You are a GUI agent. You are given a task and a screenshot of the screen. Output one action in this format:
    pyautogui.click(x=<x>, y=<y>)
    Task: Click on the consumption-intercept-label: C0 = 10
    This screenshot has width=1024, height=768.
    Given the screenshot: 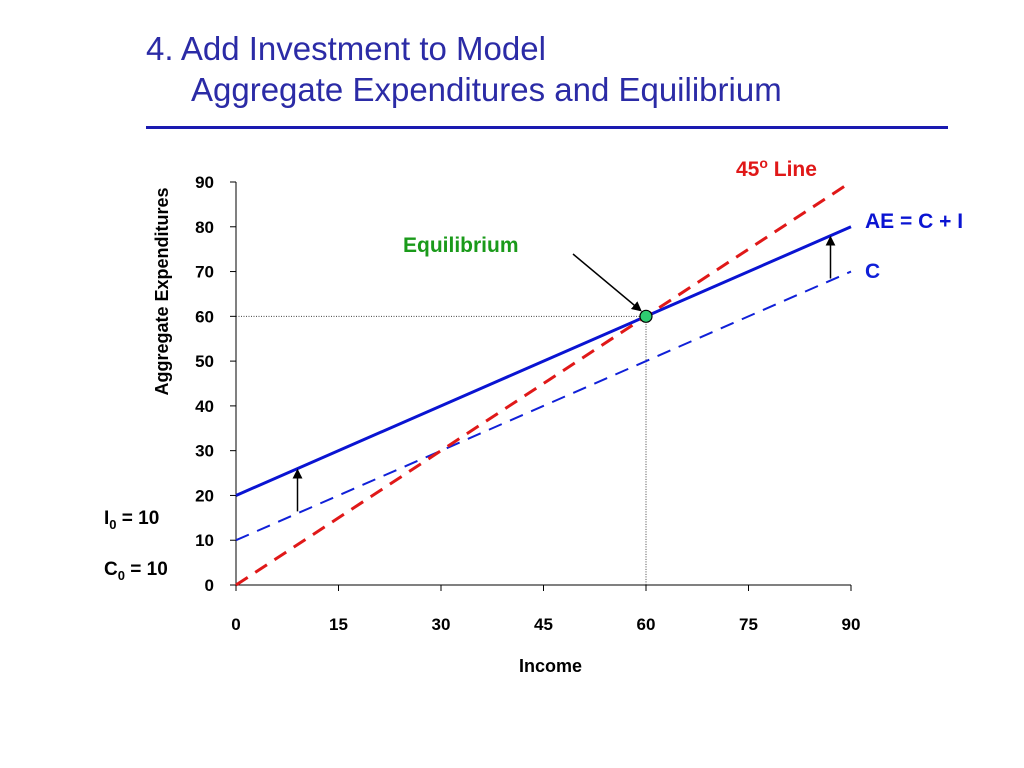 What is the action you would take?
    pyautogui.click(x=136, y=571)
    